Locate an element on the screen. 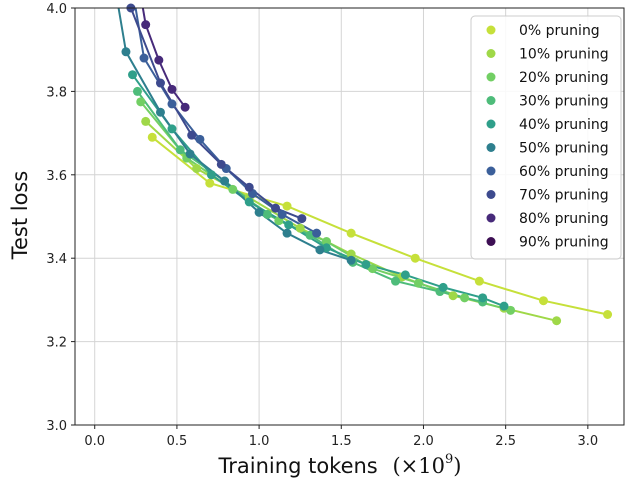 This screenshot has height=480, width=627. x-ticks: 0.0 0.5 1.0 1.5 2.0 2.5 3.0 is located at coordinates (341, 437).